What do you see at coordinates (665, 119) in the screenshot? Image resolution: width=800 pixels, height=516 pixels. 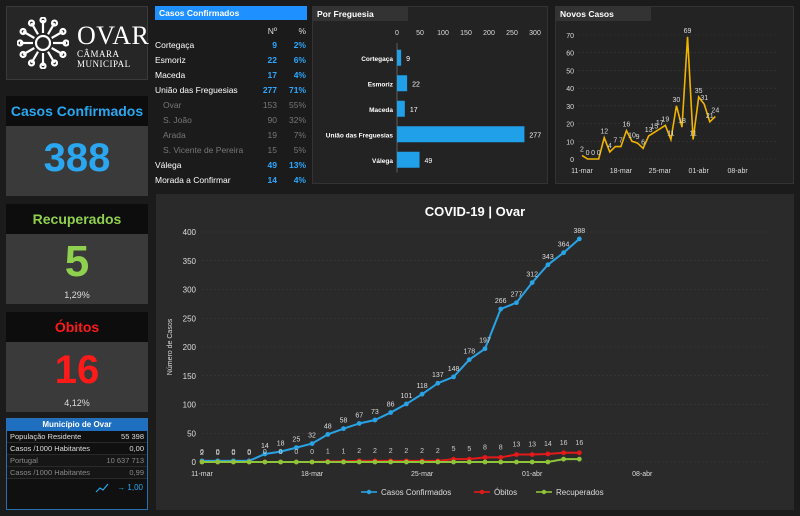 I see `data-label: 19` at bounding box center [665, 119].